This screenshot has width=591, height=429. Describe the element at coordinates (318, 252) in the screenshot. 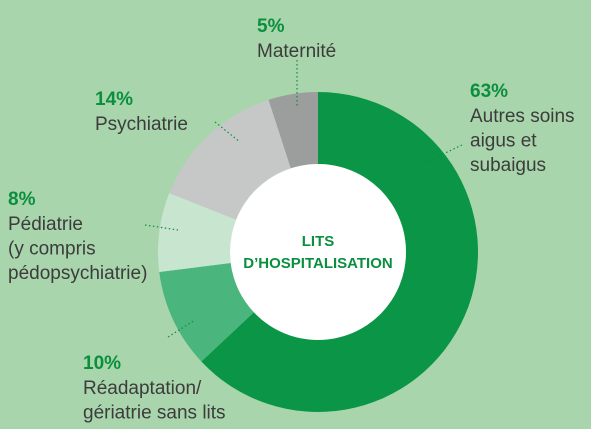

I see `donut-hole` at that location.